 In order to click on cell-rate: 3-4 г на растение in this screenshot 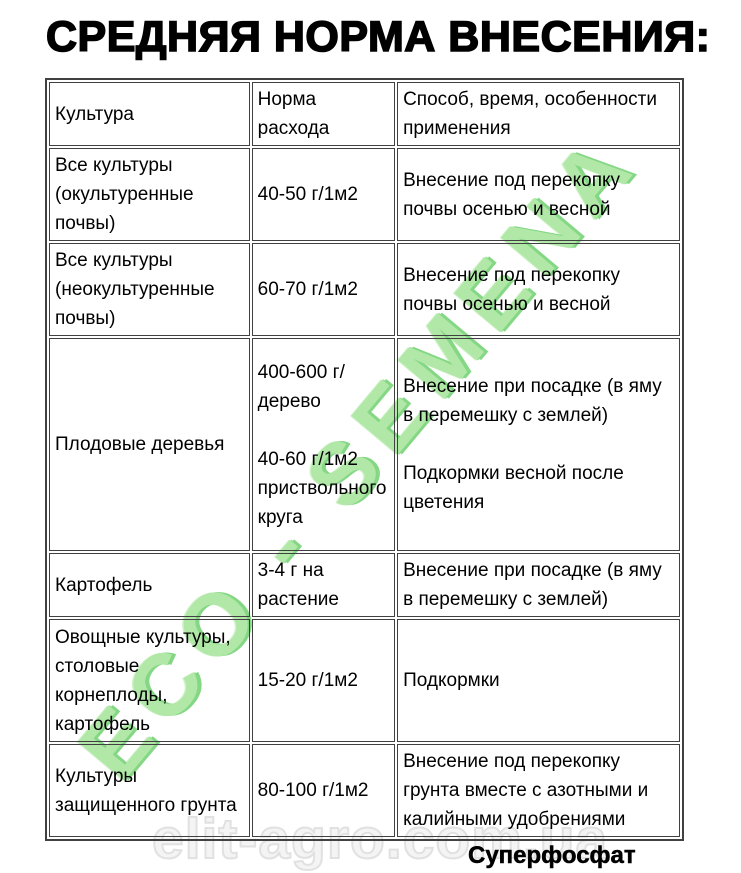, I will do `click(323, 585)`.